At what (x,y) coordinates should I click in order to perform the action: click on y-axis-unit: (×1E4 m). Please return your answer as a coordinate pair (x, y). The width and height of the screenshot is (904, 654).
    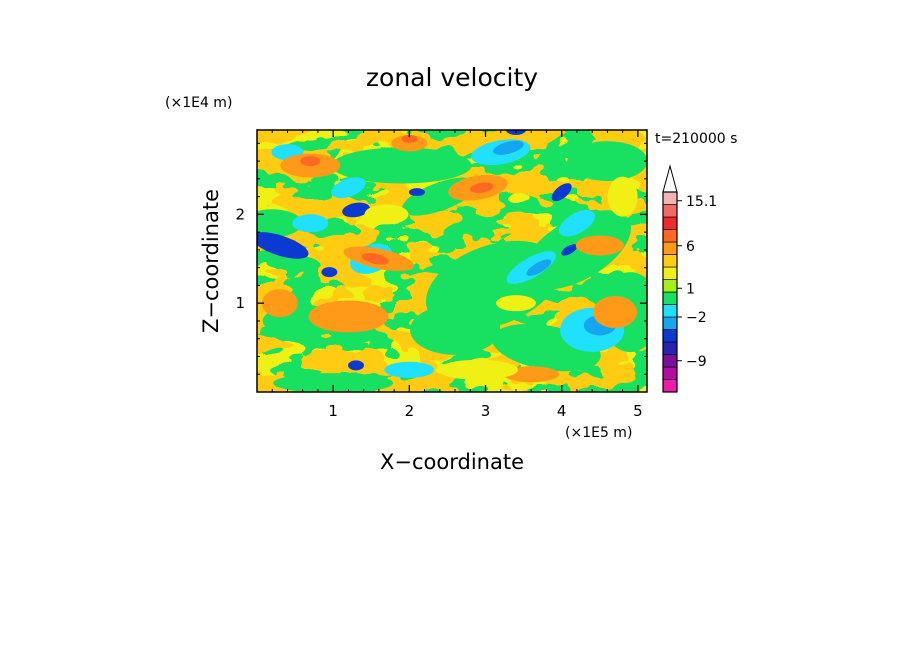
    Looking at the image, I should click on (198, 103).